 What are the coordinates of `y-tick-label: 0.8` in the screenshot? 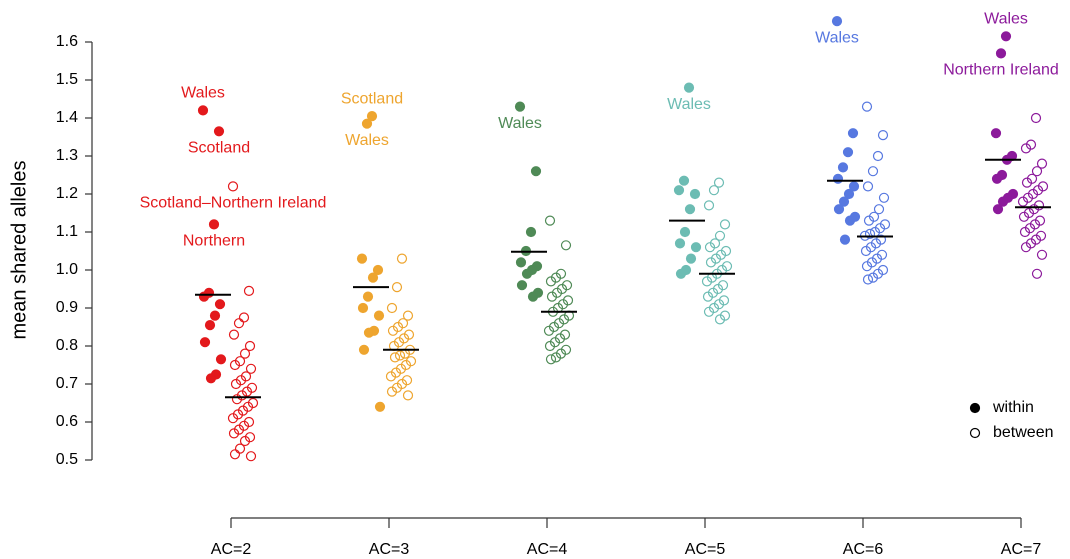 It's located at (67, 345).